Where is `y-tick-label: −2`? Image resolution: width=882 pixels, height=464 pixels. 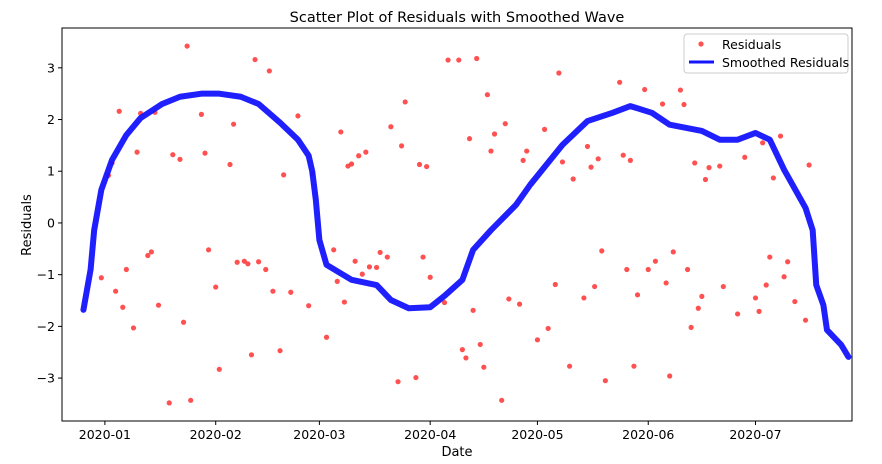 y-tick-label: −2 is located at coordinates (46, 326).